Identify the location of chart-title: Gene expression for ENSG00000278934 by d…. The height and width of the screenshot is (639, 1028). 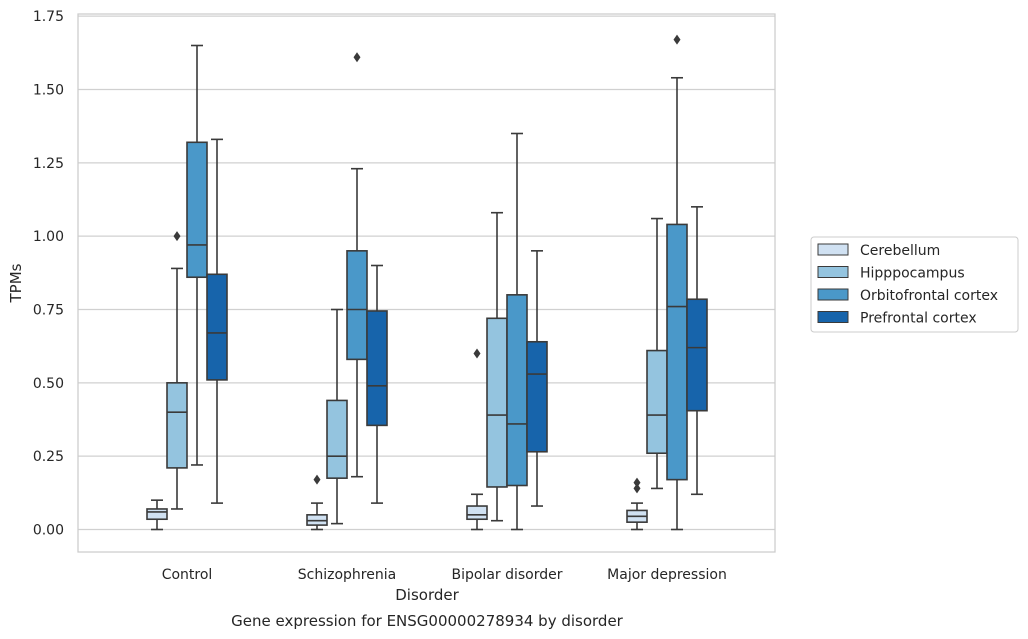
(427, 621).